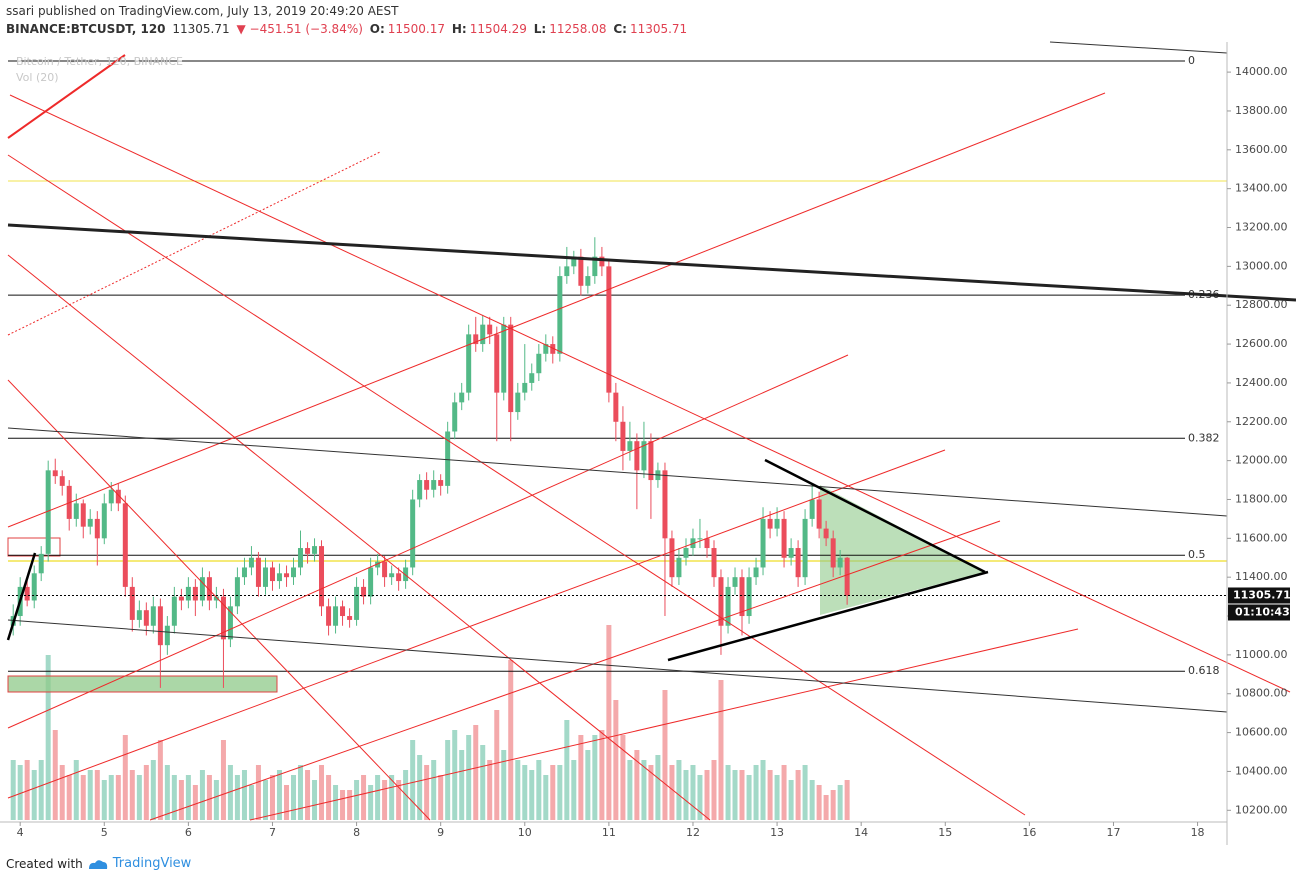 The width and height of the screenshot is (1296, 883). What do you see at coordinates (86, 29) in the screenshot?
I see `symbol: BINANCE:BTCUSDT, 120` at bounding box center [86, 29].